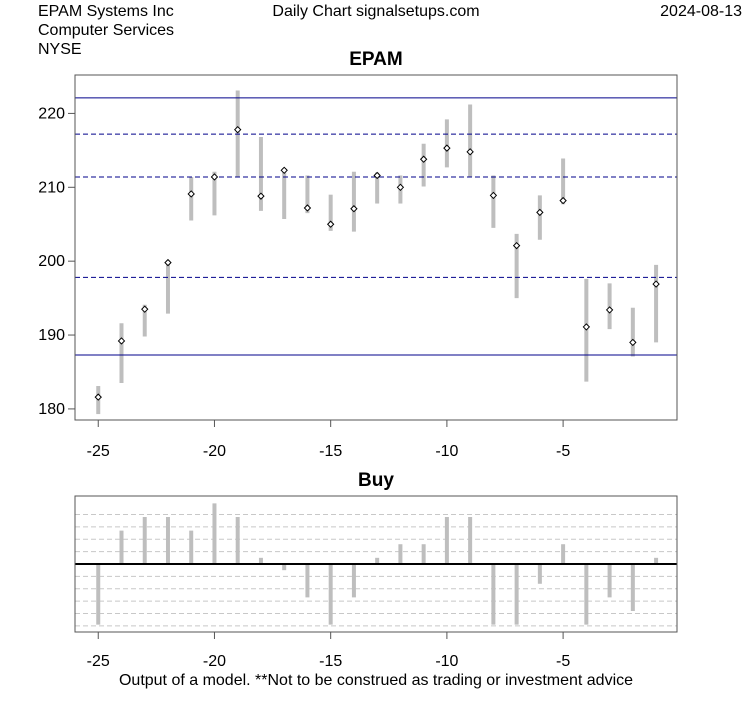 This screenshot has height=708, width=753. What do you see at coordinates (376, 11) in the screenshot?
I see `chart-source: Daily Chart signalsetups.com` at bounding box center [376, 11].